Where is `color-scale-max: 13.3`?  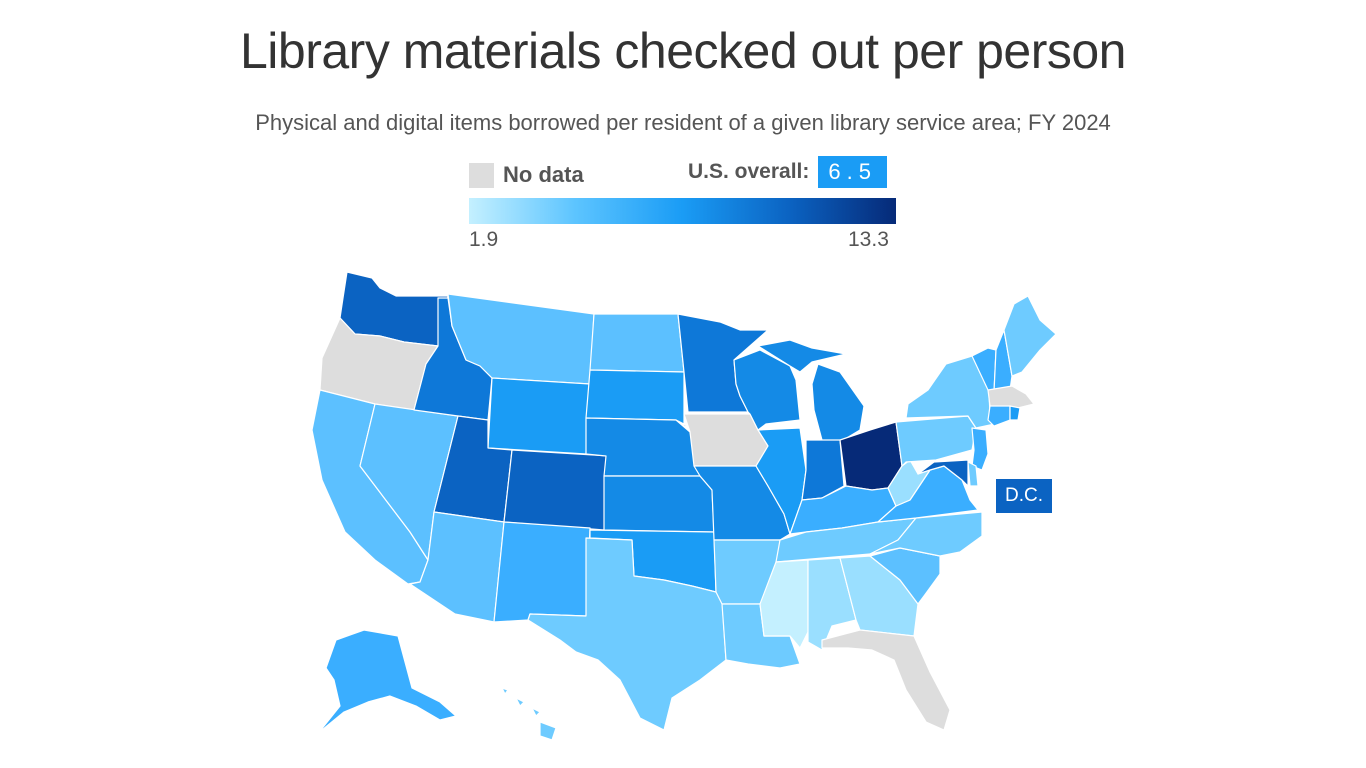 color-scale-max: 13.3 is located at coordinates (868, 239).